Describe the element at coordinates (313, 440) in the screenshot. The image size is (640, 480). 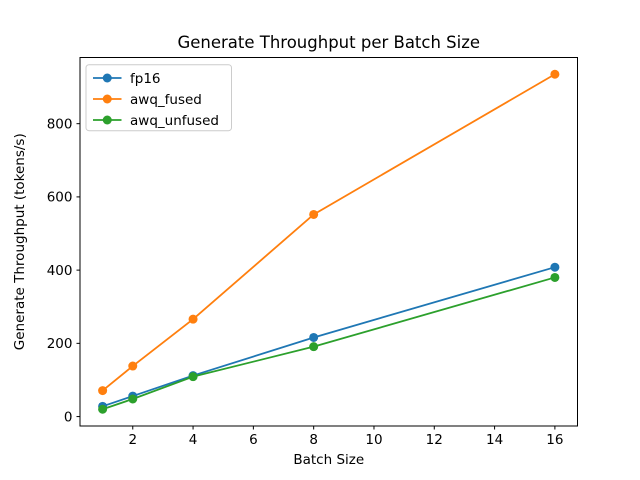
I see `x-tick-label: 8` at that location.